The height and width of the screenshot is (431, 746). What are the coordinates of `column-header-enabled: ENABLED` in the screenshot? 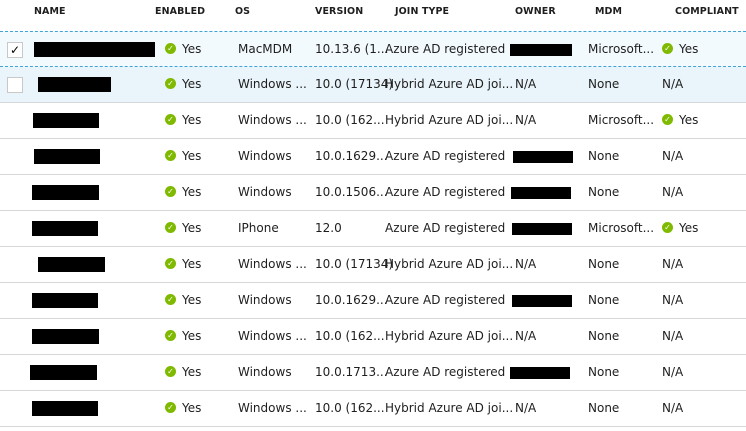 It's located at (180, 11).